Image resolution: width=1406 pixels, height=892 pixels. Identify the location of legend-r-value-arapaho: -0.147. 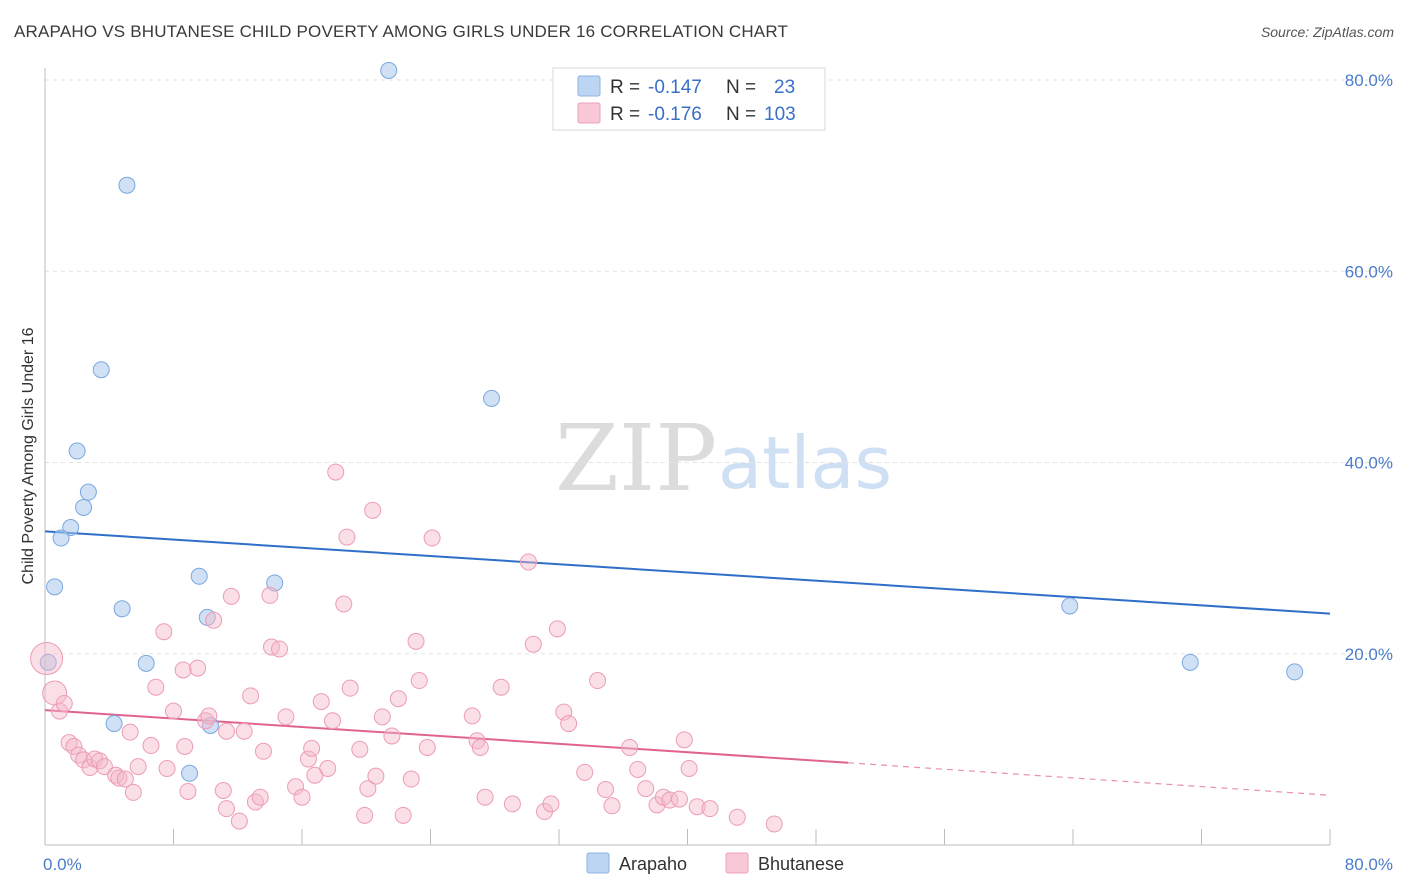
(675, 87).